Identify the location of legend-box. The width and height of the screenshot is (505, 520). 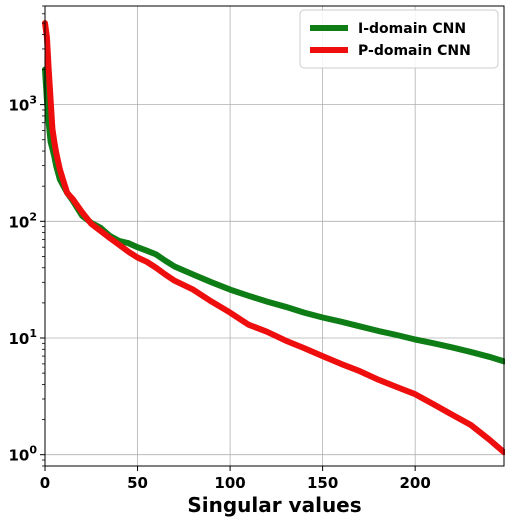
(399, 39).